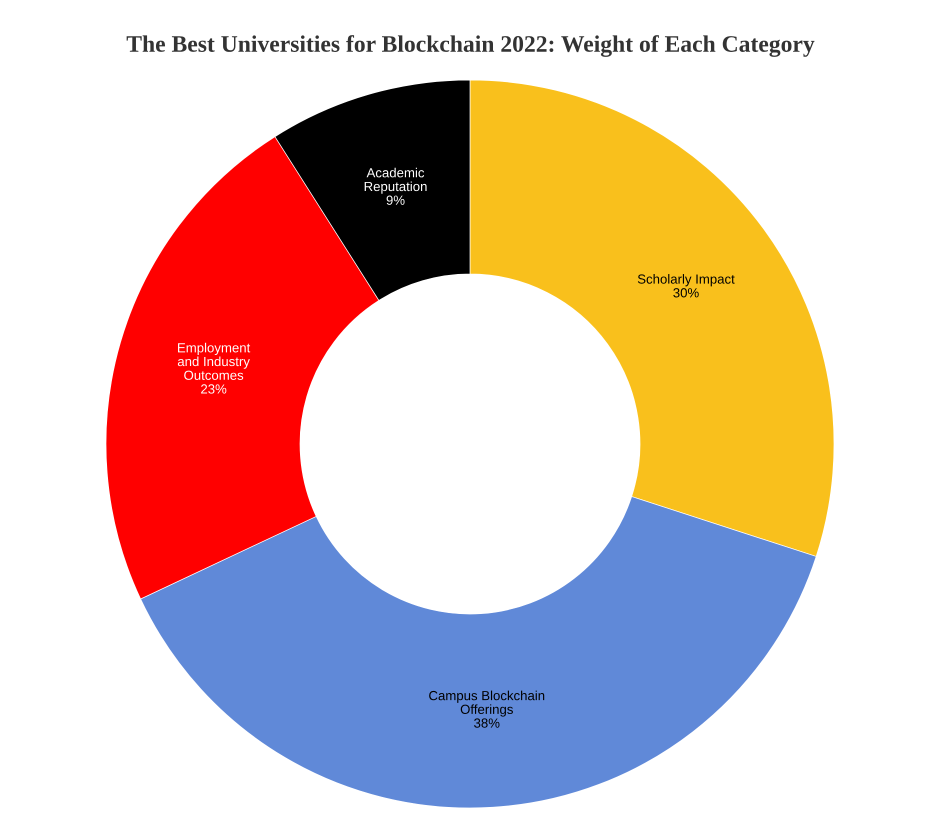  Describe the element at coordinates (487, 723) in the screenshot. I see `data-label: 38%` at that location.